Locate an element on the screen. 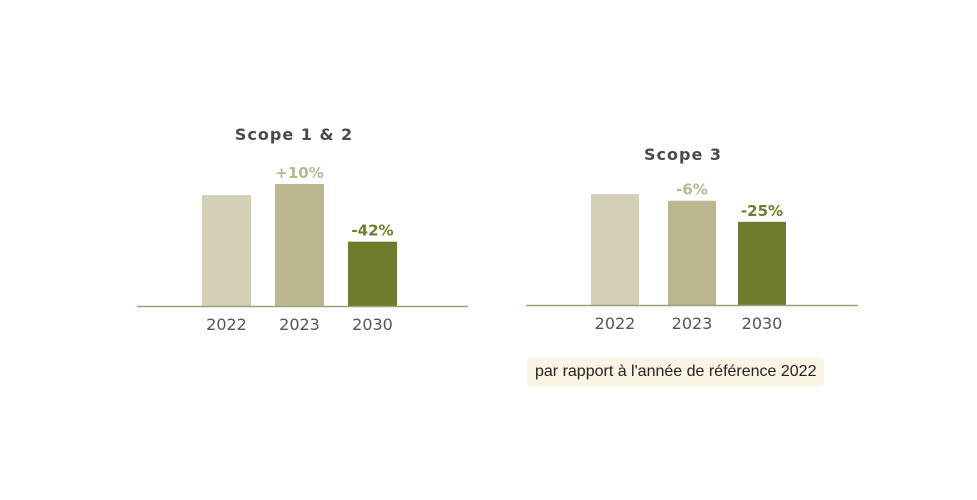 This screenshot has height=500, width=977. scope-1-2-data-label-2023: +10% is located at coordinates (299, 173).